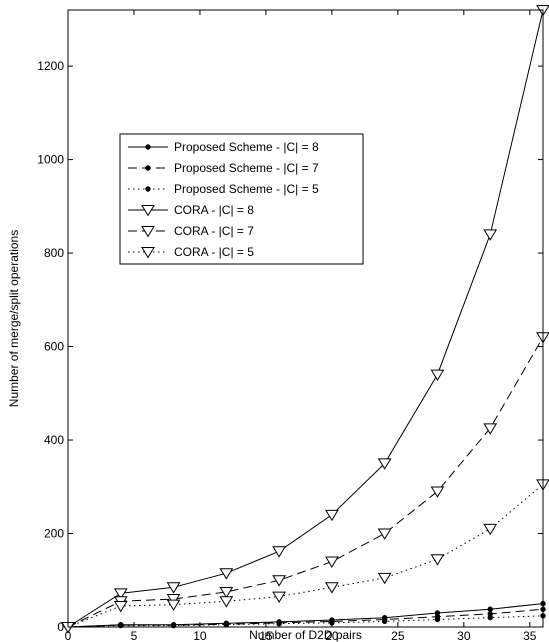  I want to click on y-tick-label: 400, so click(54, 440).